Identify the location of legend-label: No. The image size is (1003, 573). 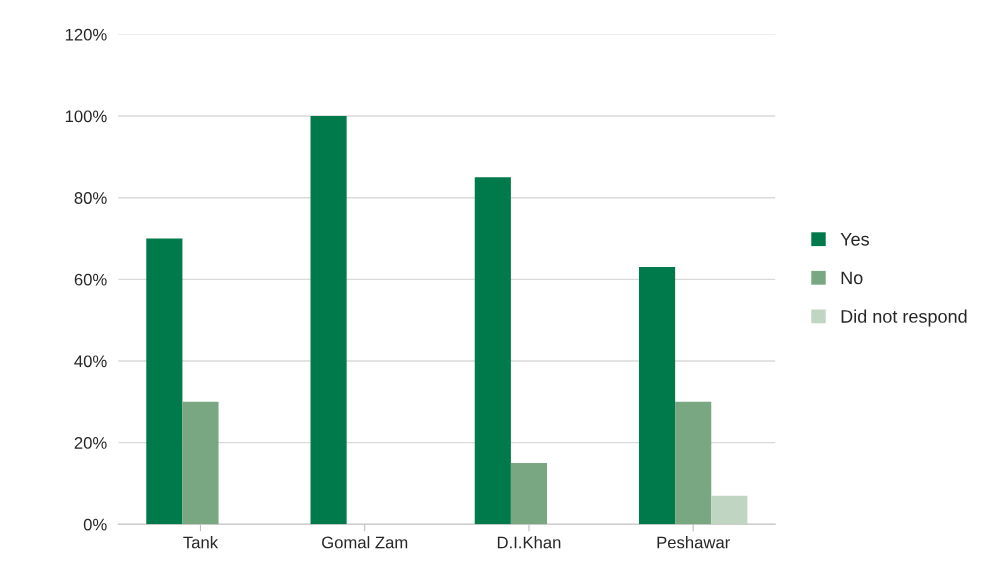
(852, 278).